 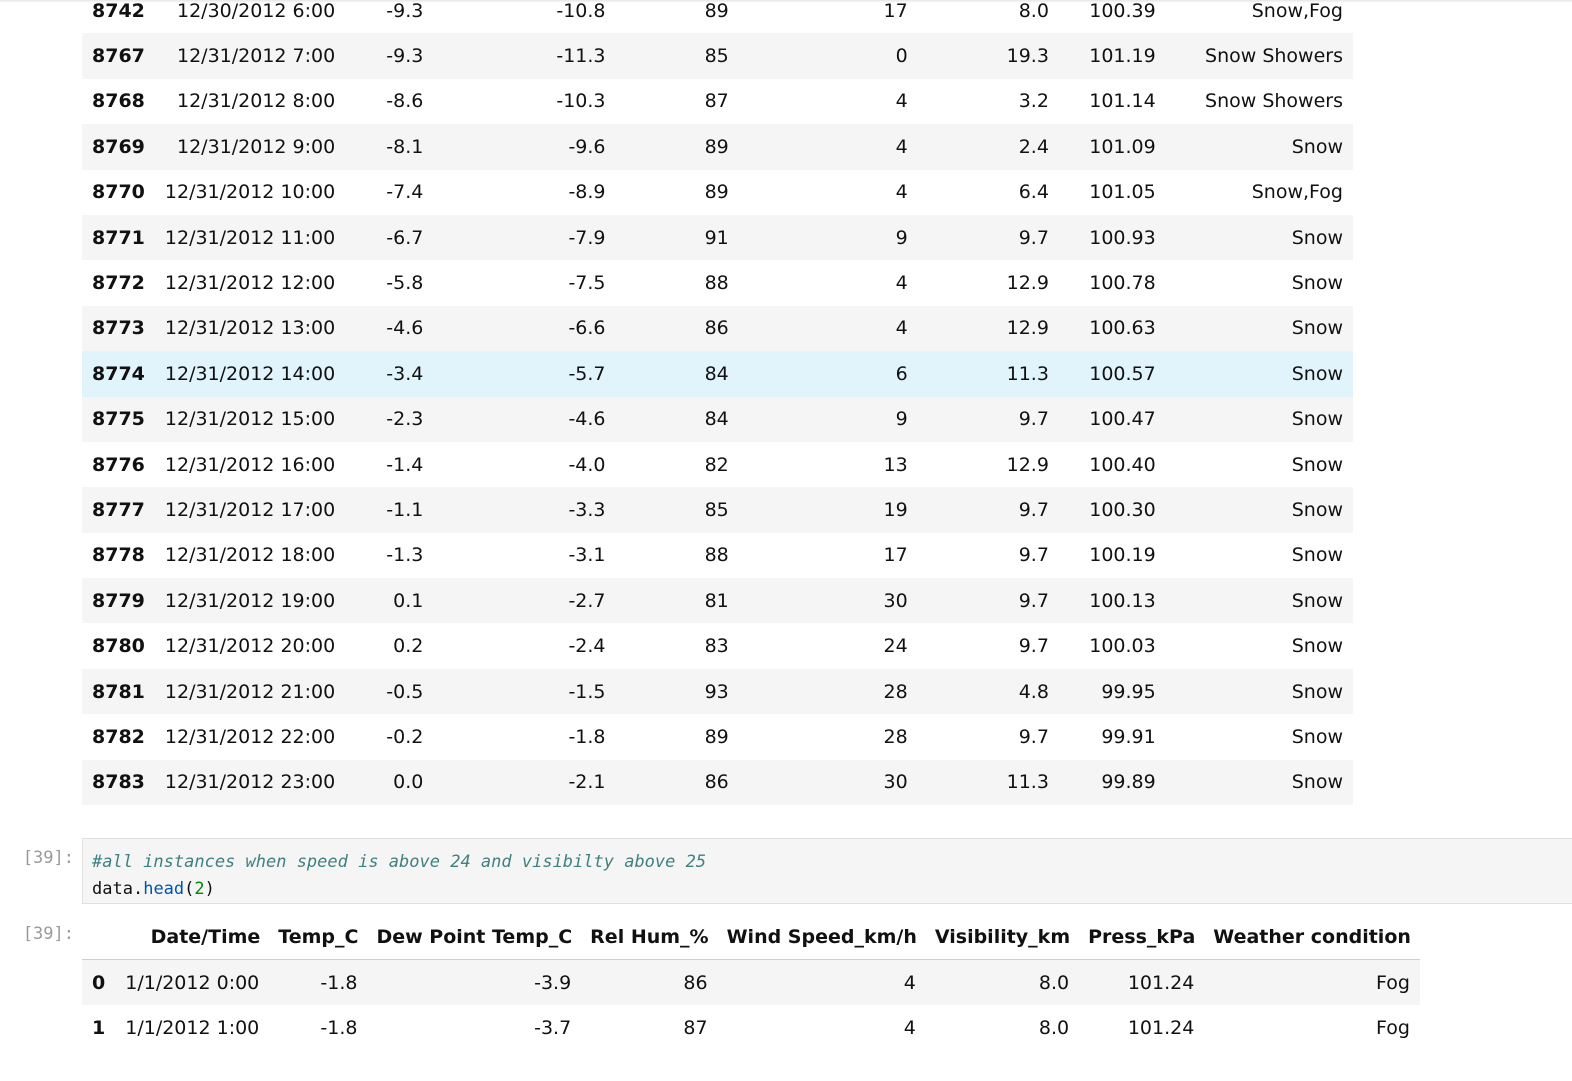 What do you see at coordinates (716, 146) in the screenshot?
I see `cell-rel-hum: 89` at bounding box center [716, 146].